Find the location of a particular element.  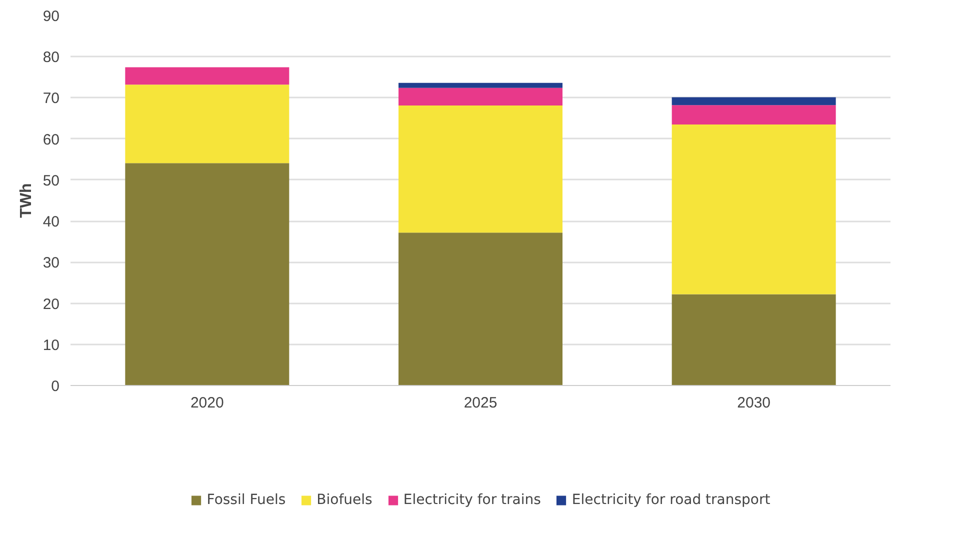

legend-label: Fossil Fuels is located at coordinates (246, 500).